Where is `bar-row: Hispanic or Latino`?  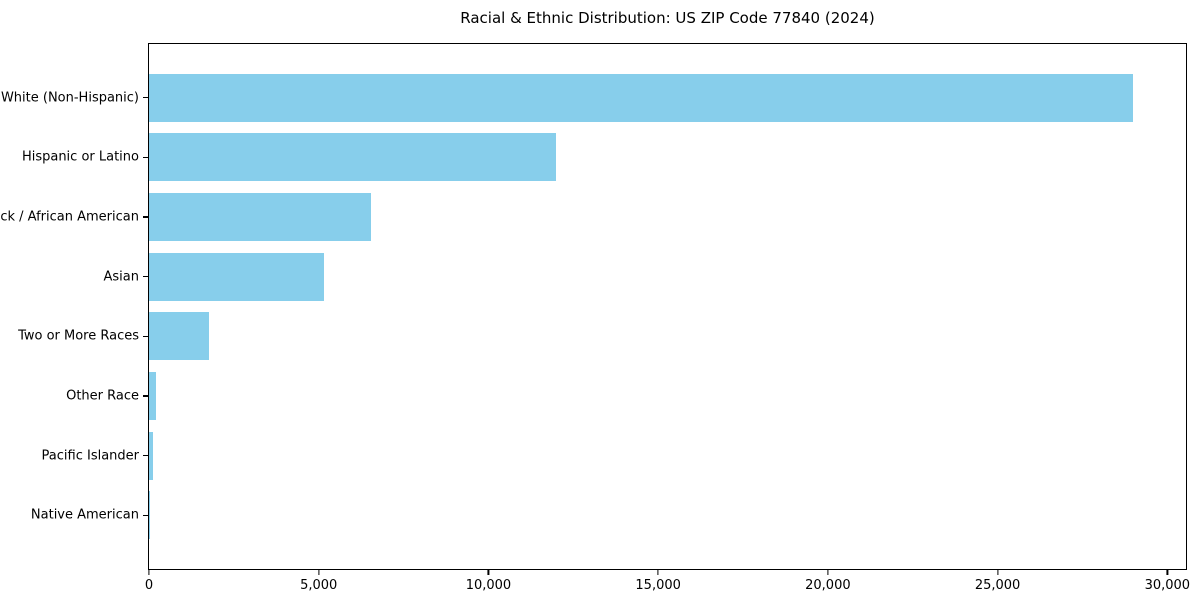
bar-row: Hispanic or Latino is located at coordinates (604, 158).